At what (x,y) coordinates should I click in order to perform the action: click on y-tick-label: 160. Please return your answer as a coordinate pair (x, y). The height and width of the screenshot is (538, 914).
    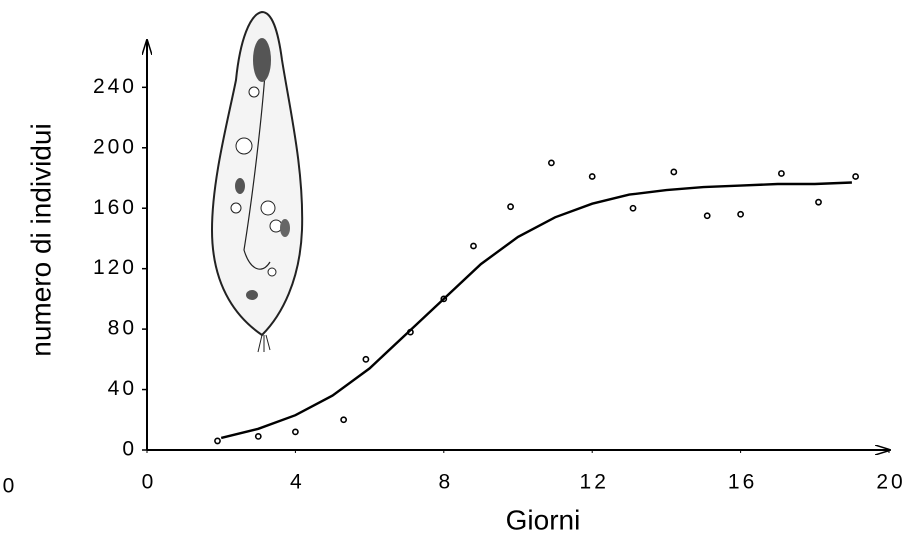
    Looking at the image, I should click on (115, 207).